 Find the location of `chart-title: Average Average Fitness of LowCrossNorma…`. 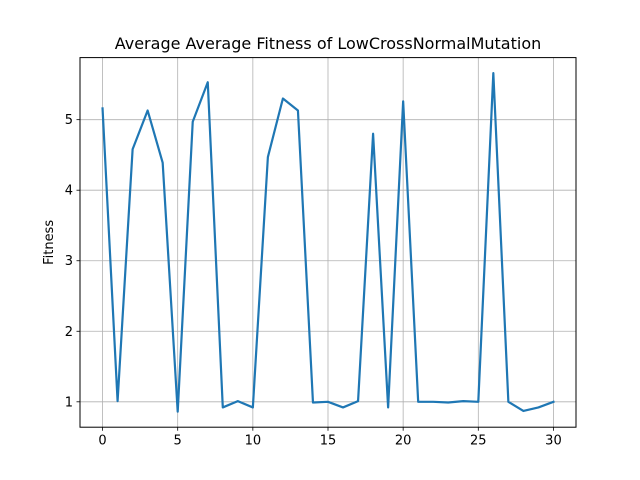

chart-title: Average Average Fitness of LowCrossNorma… is located at coordinates (328, 43).